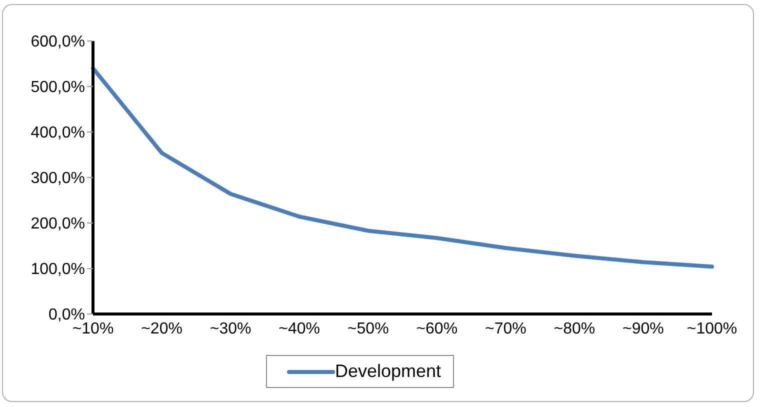 This screenshot has width=761, height=407. I want to click on y-tick-label: 300,0%, so click(57, 179).